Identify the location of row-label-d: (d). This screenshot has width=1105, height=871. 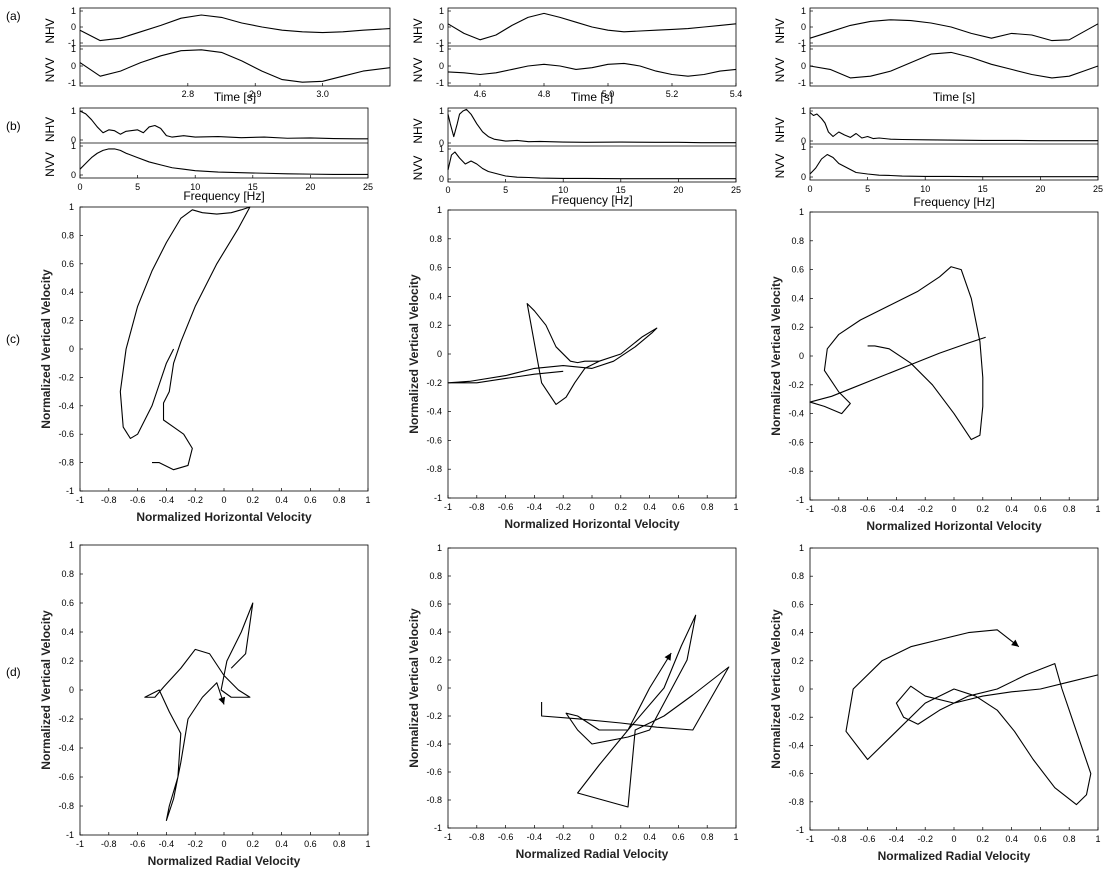
(13, 672).